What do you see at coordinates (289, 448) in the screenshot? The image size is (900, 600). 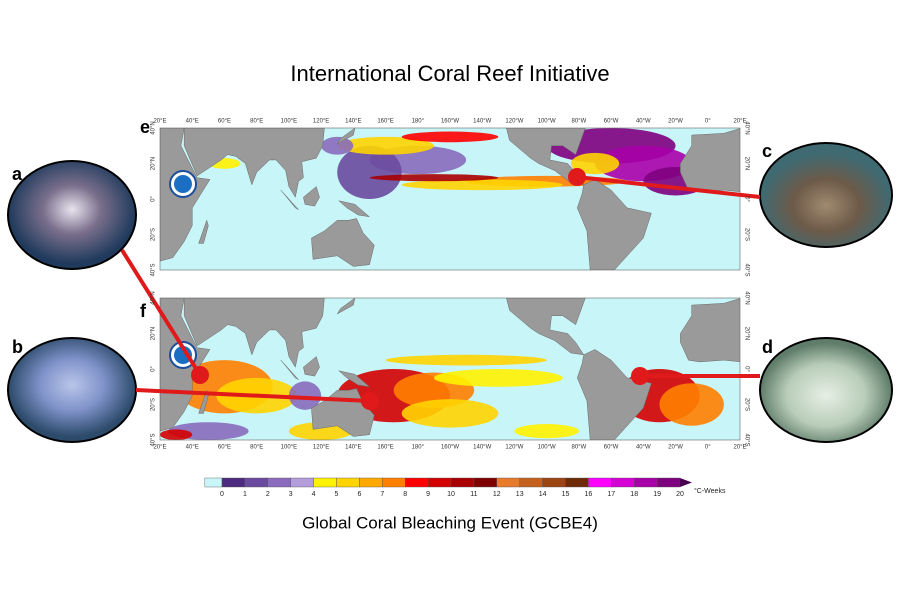 I see `longitude-label: 100°E` at bounding box center [289, 448].